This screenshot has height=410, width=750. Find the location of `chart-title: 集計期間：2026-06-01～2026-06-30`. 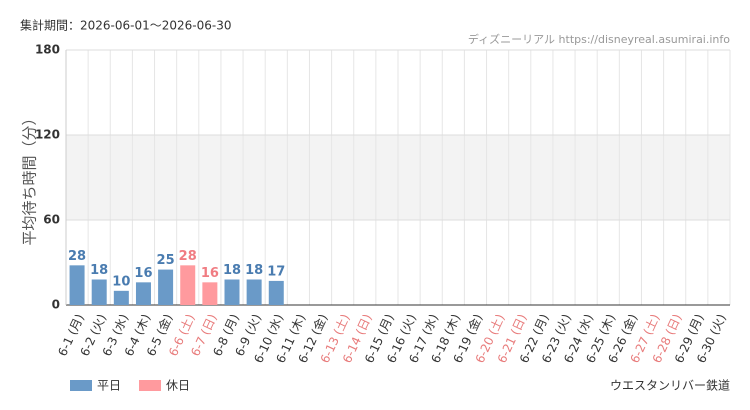

chart-title: 集計期間：2026-06-01～2026-06-30 is located at coordinates (125, 25).